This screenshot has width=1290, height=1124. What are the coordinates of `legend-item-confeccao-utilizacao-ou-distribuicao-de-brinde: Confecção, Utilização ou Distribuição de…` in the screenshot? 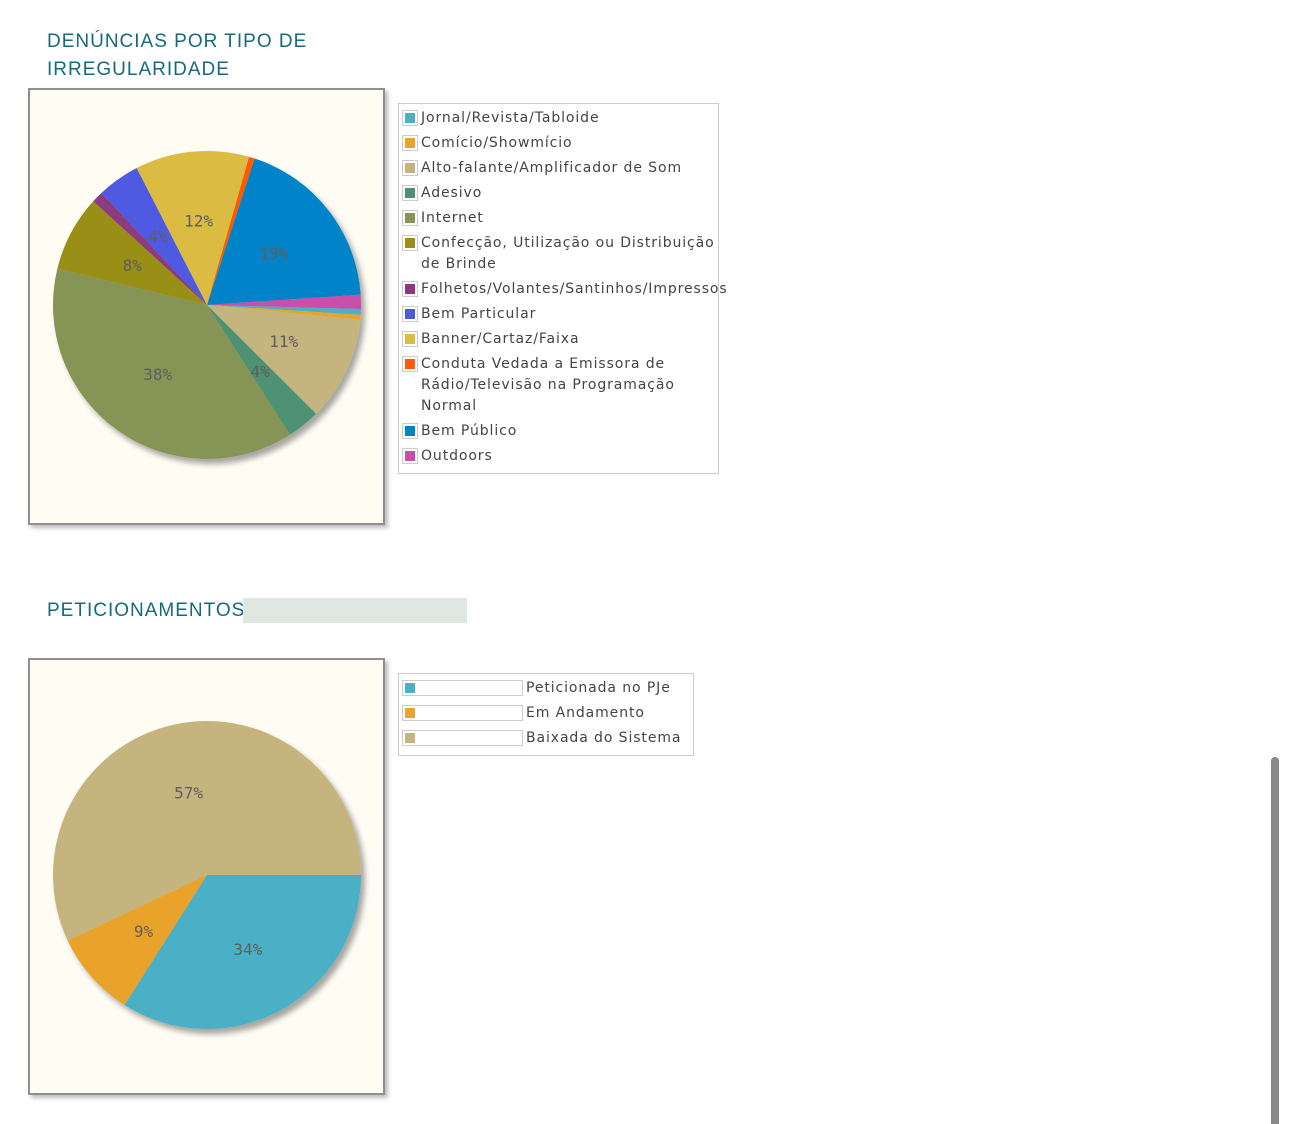 It's located at (558, 254).